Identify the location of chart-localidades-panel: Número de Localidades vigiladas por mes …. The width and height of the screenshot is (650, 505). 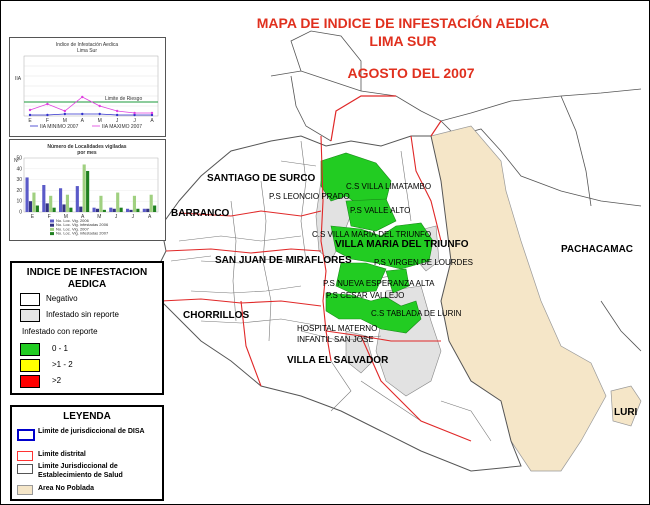
(87, 190).